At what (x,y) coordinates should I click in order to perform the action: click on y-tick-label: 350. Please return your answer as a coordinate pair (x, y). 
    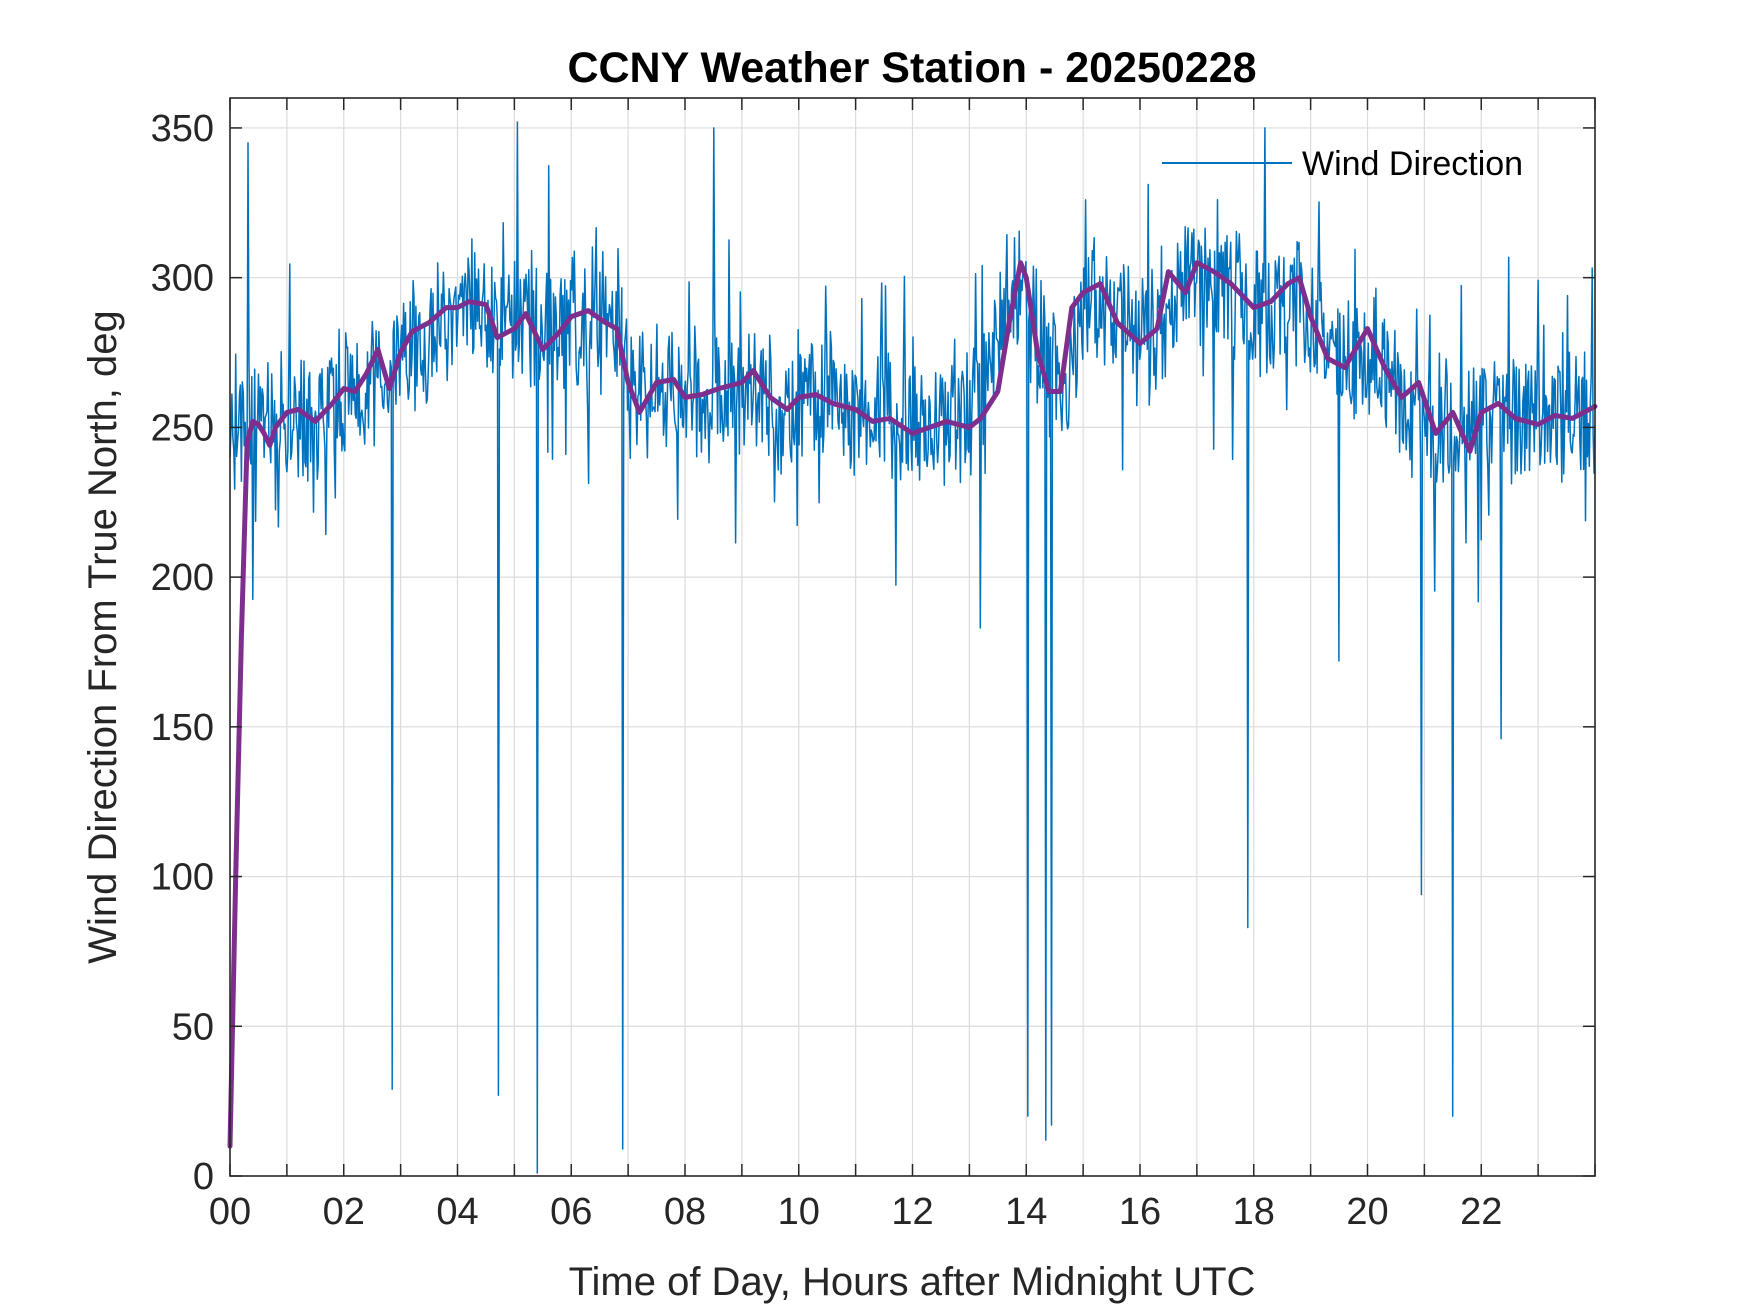
    Looking at the image, I should click on (182, 129).